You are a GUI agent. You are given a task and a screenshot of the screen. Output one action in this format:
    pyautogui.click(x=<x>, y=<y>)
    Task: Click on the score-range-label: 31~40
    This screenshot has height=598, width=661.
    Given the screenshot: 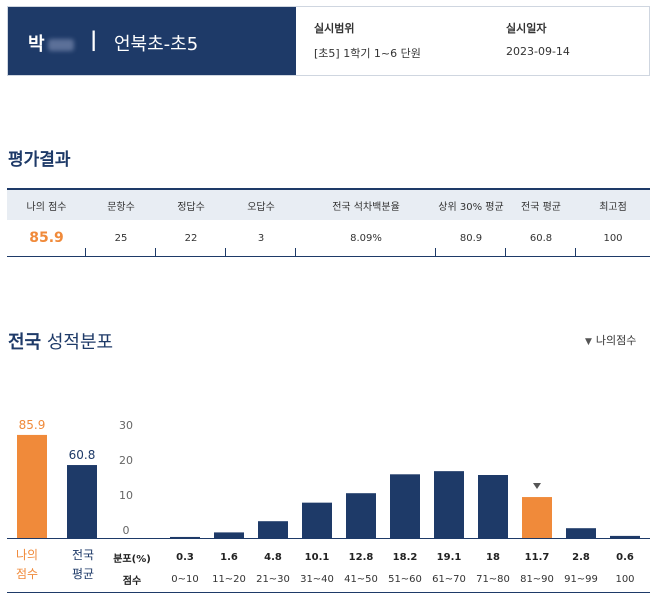 What is the action you would take?
    pyautogui.click(x=317, y=579)
    